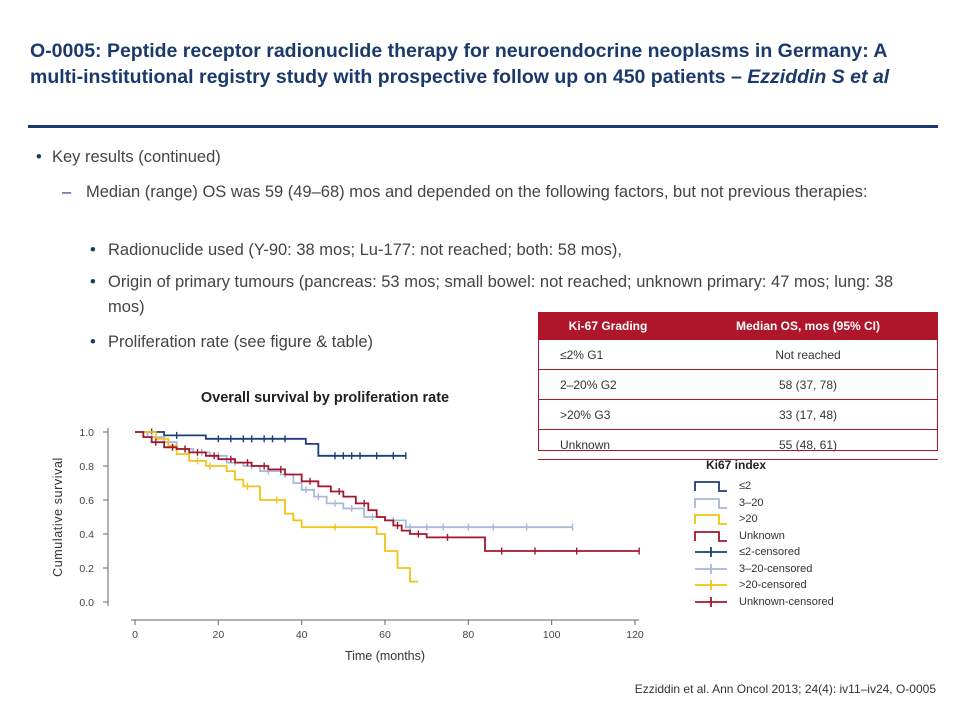 The width and height of the screenshot is (960, 720). Describe the element at coordinates (793, 519) in the screenshot. I see `legend-item-line: >20` at that location.